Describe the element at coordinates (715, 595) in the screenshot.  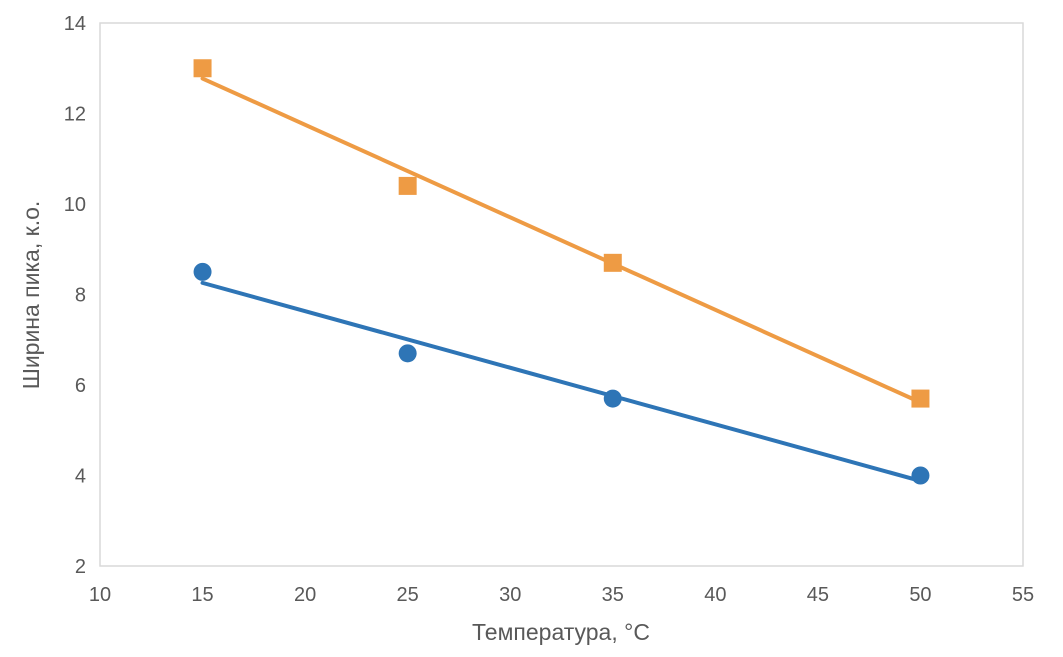
I see `x-tick-label: 40` at that location.